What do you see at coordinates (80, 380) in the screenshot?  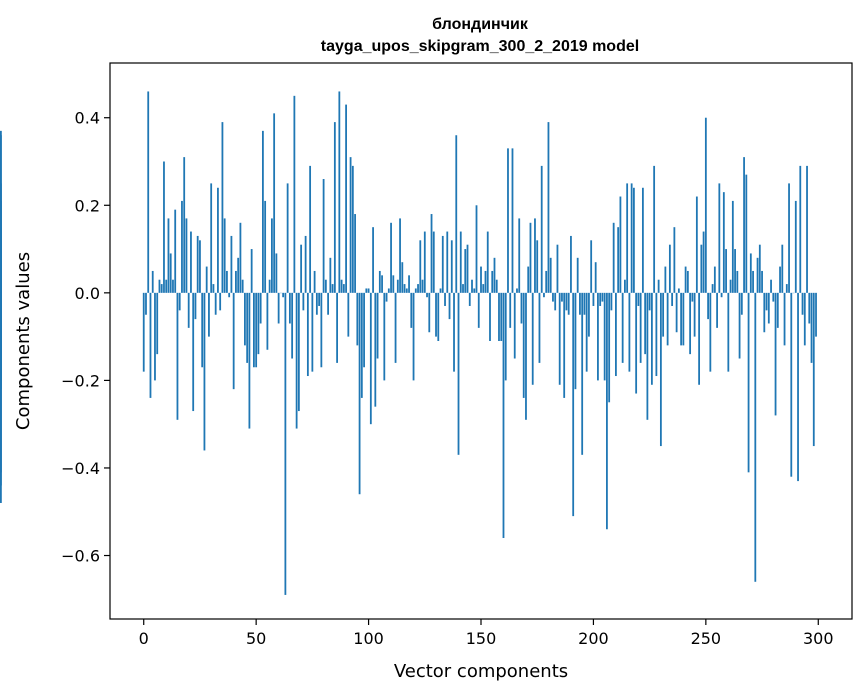 I see `y-tick-label: −0.2` at bounding box center [80, 380].